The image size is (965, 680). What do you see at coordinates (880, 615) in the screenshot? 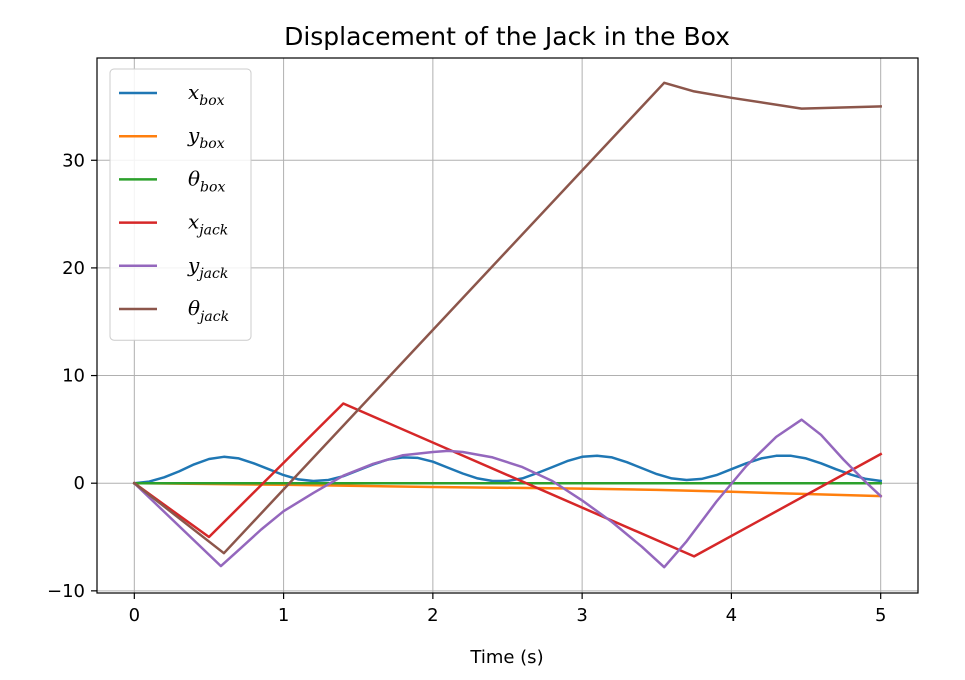
I see `x-tick-label: 5` at bounding box center [880, 615].